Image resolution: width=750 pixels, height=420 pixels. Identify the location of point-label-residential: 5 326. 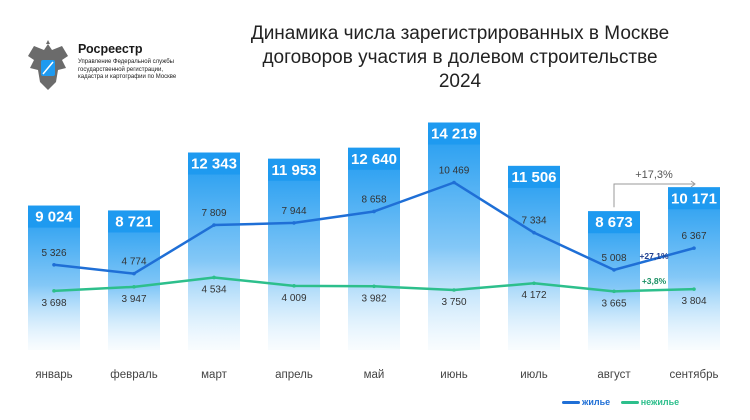
(53, 253).